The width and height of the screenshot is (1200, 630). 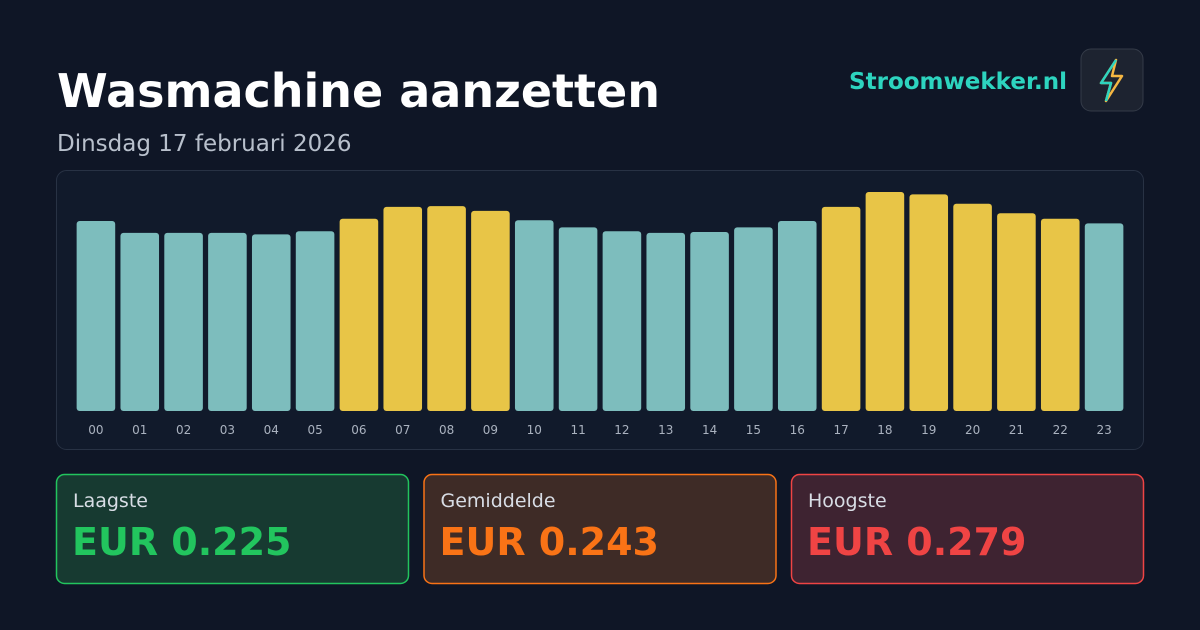 I want to click on x-tick-label: 20, so click(x=972, y=430).